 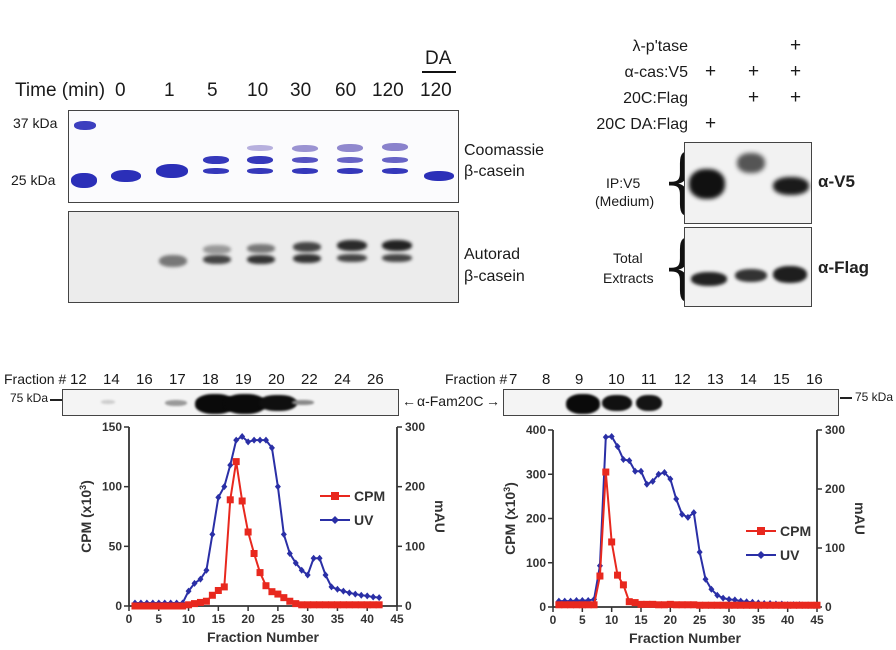 I want to click on fraction-number: 13, so click(x=715, y=379).